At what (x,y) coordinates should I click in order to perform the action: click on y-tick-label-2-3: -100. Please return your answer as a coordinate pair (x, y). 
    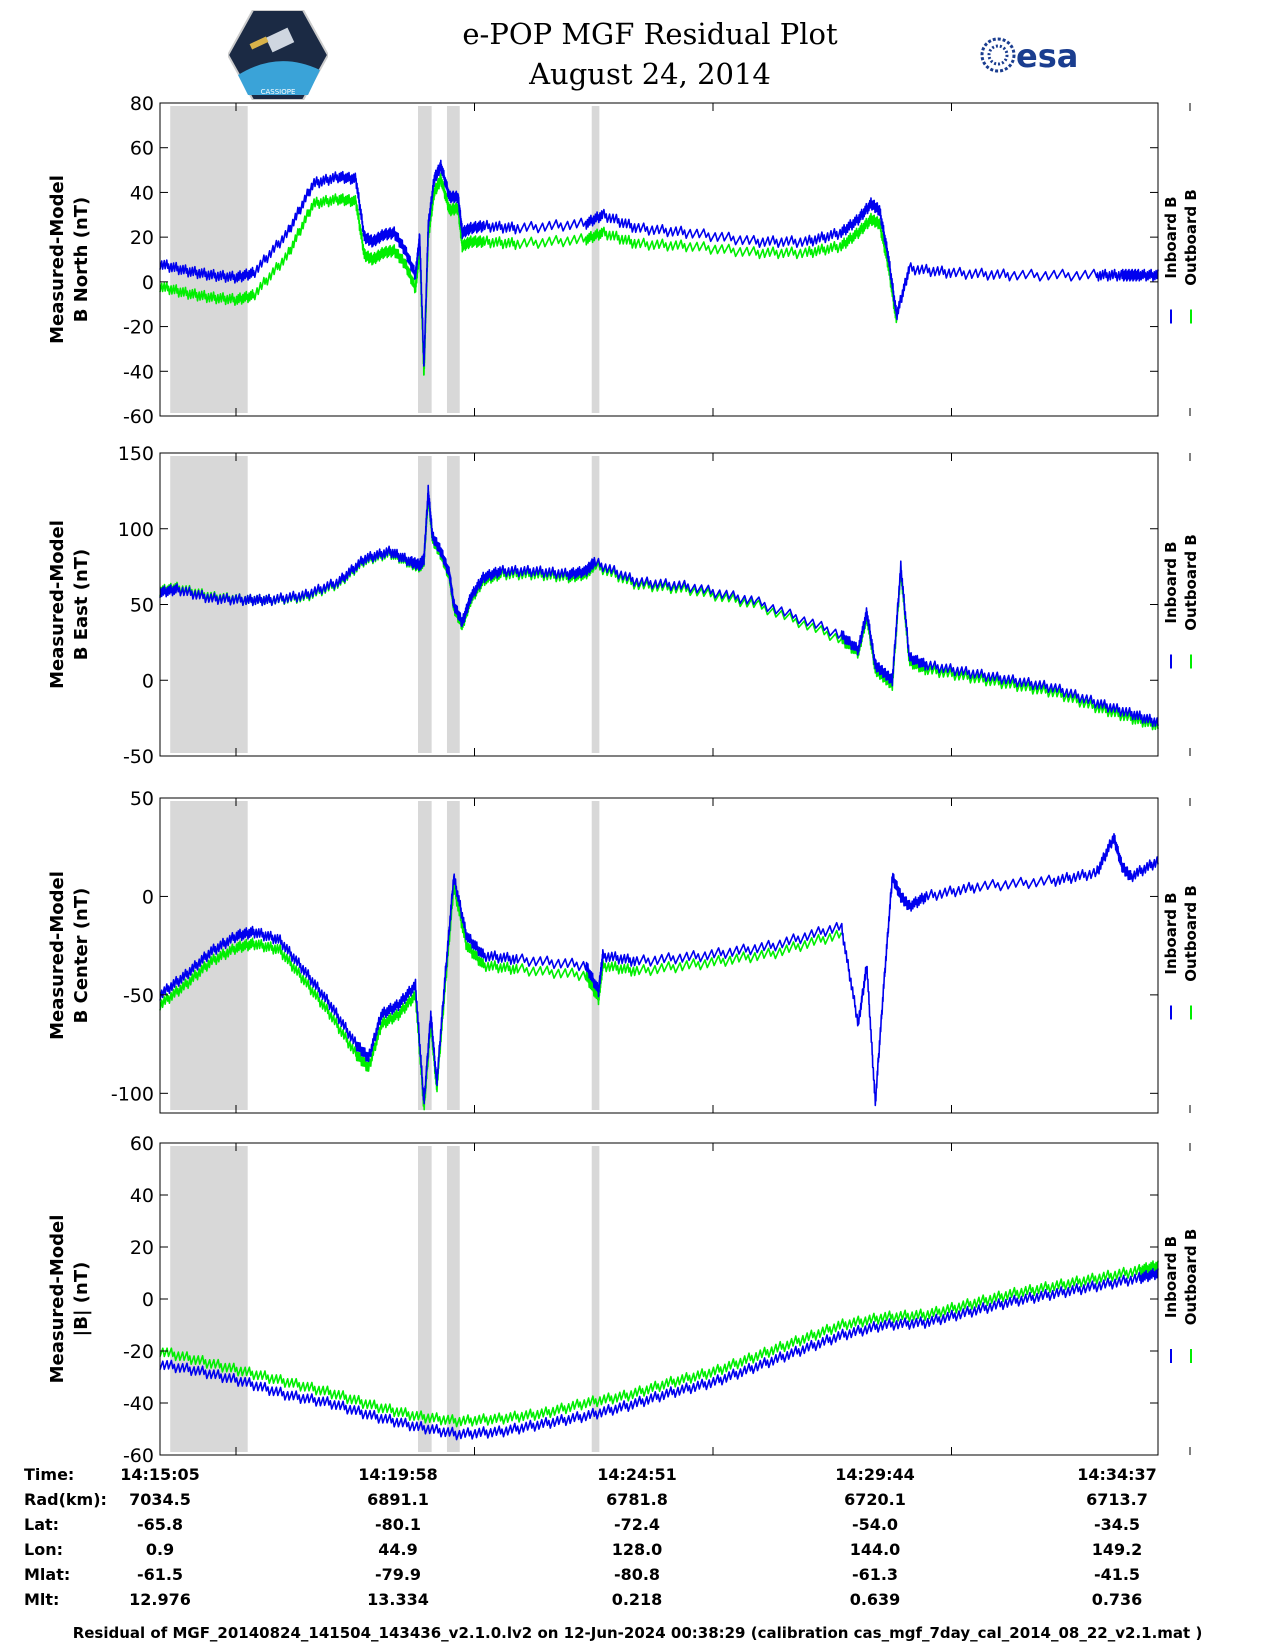
    Looking at the image, I should click on (132, 1094).